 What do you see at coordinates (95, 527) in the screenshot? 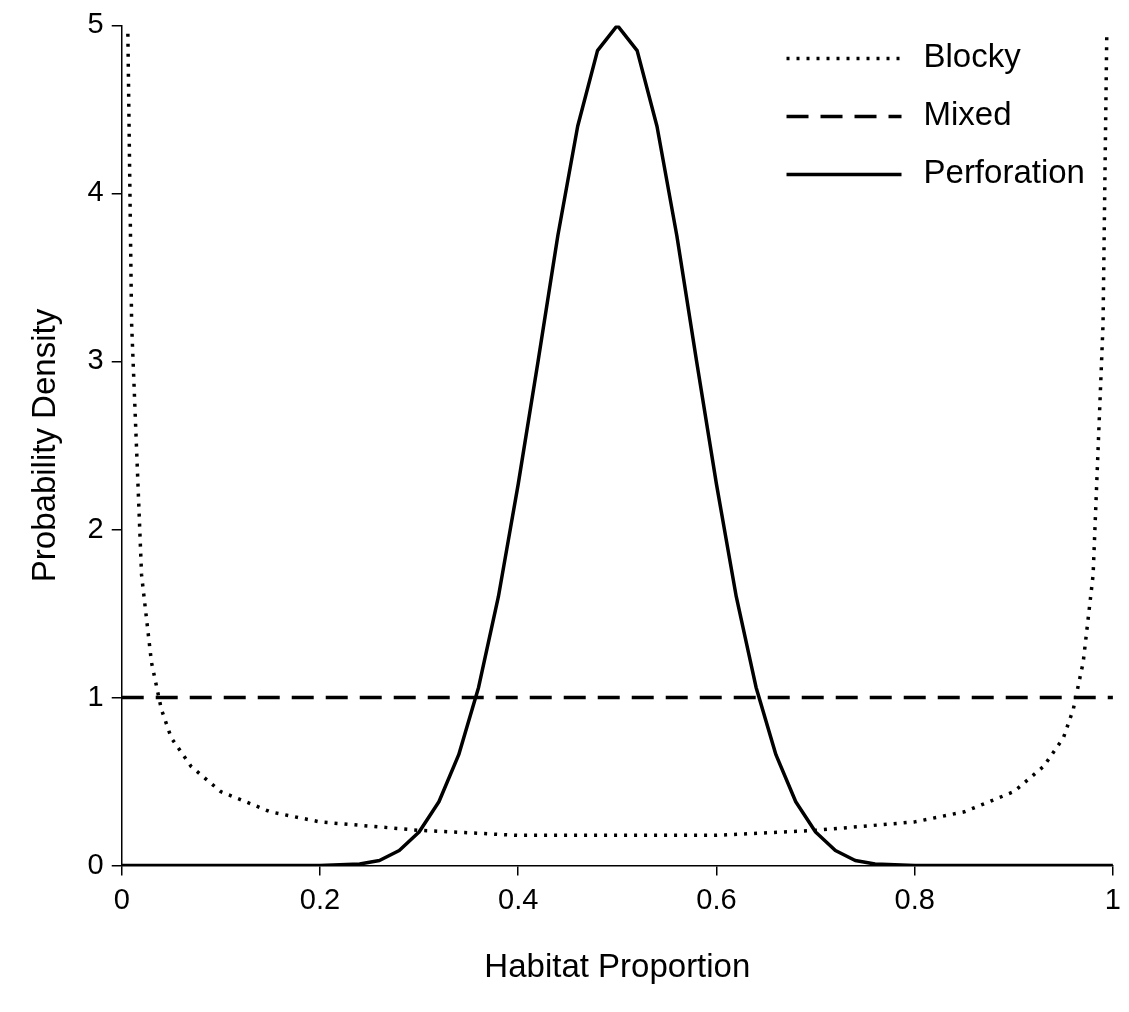
I see `y-tick-label: 2` at bounding box center [95, 527].